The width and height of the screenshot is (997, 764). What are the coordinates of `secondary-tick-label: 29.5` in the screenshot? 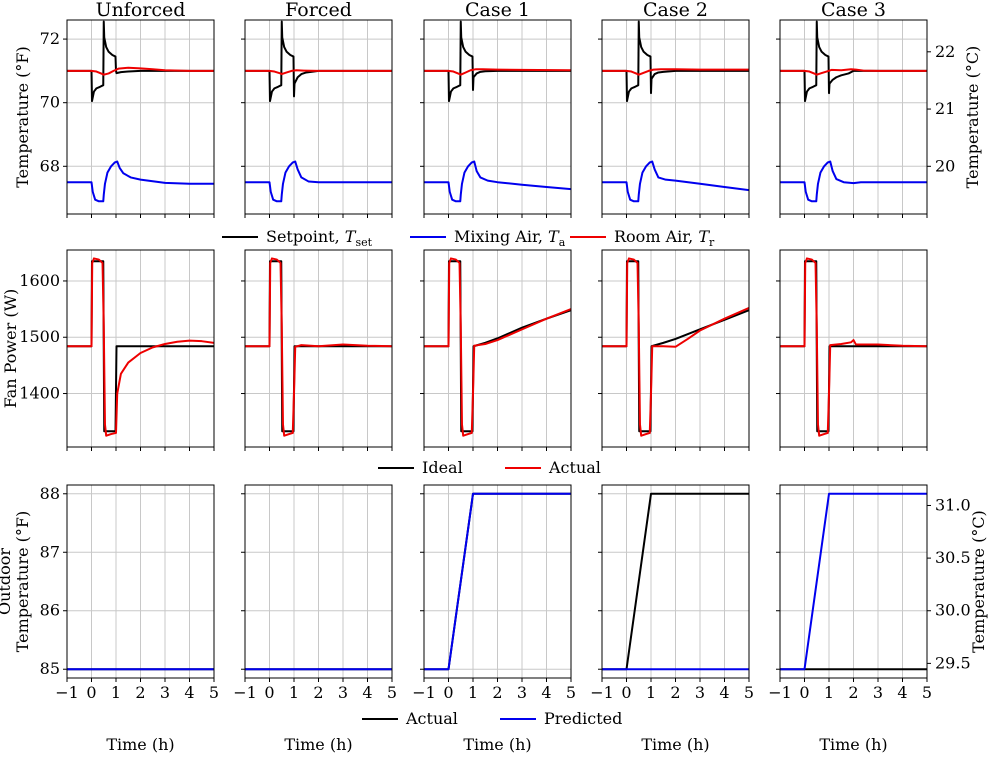 It's located at (953, 662).